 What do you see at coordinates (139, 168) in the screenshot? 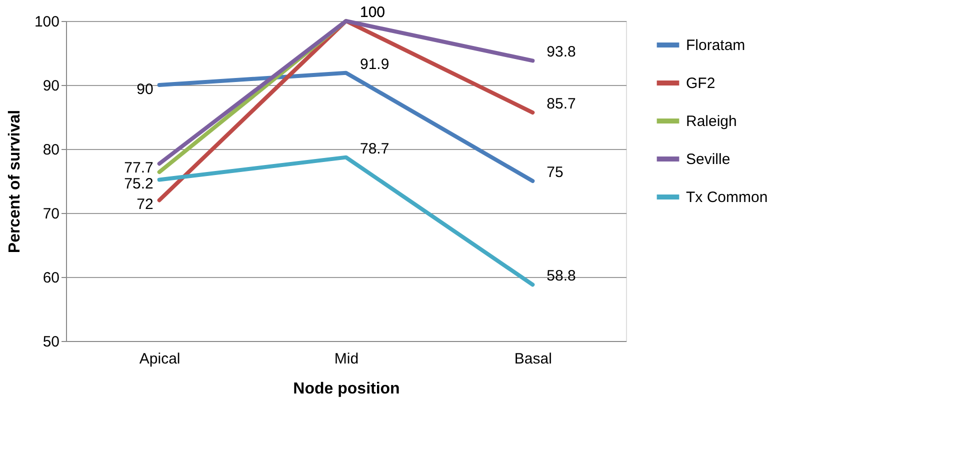
I see `data-label: 77.7` at bounding box center [139, 168].